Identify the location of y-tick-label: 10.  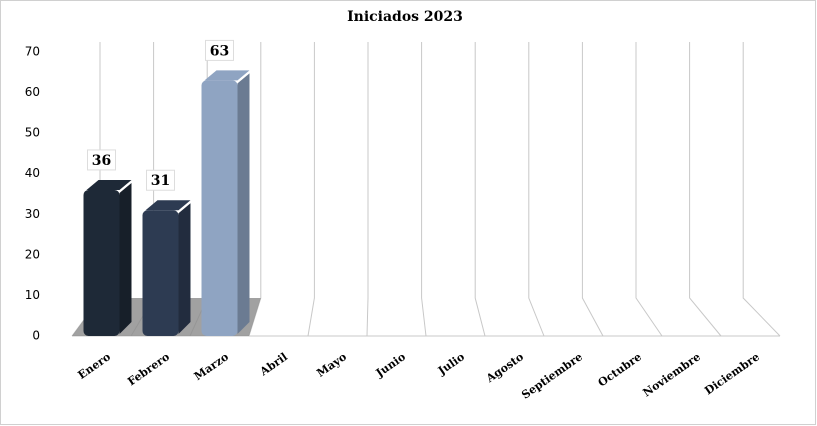
(32, 295).